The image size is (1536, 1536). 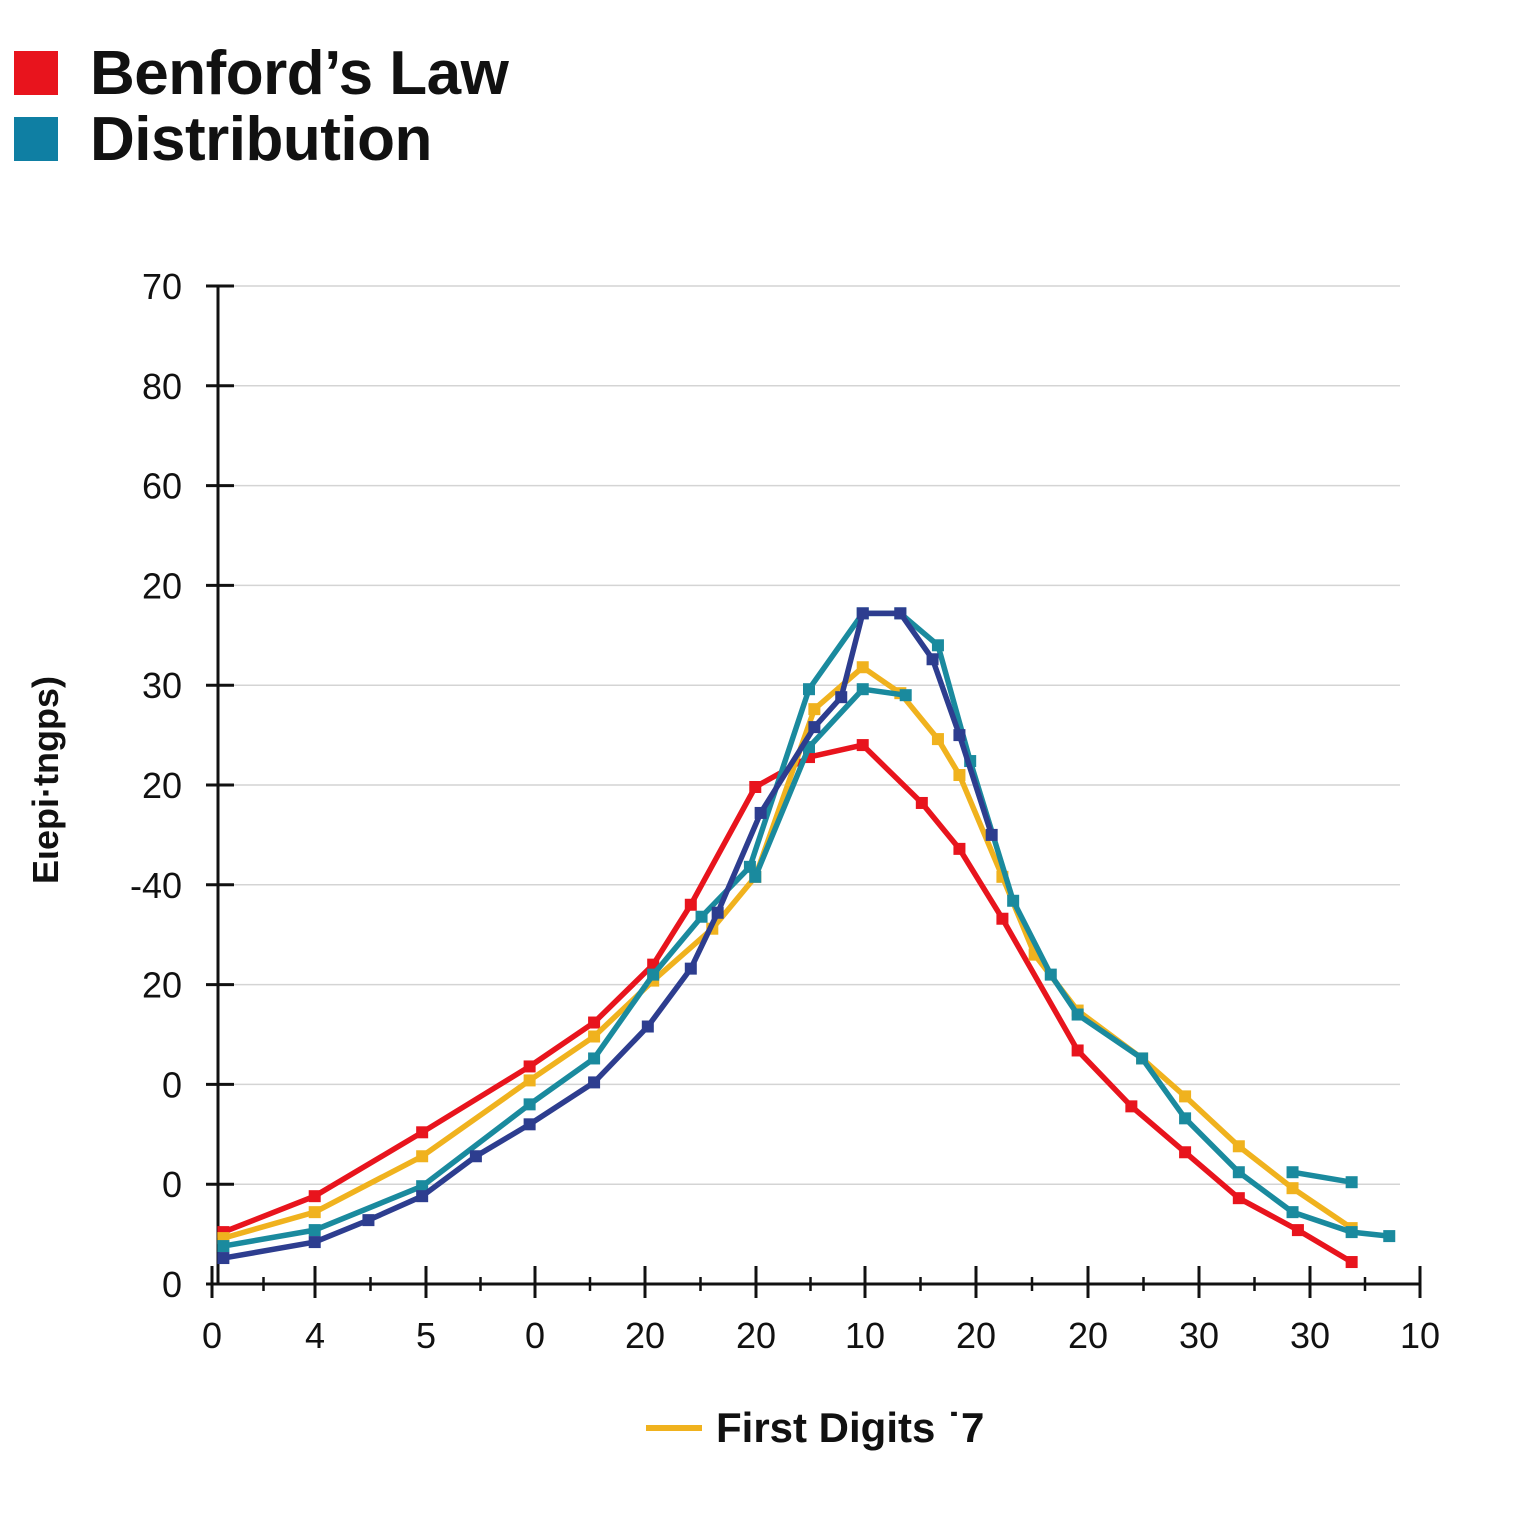 What do you see at coordinates (45, 780) in the screenshot?
I see `y-axis-label: Eιepi·tngps)` at bounding box center [45, 780].